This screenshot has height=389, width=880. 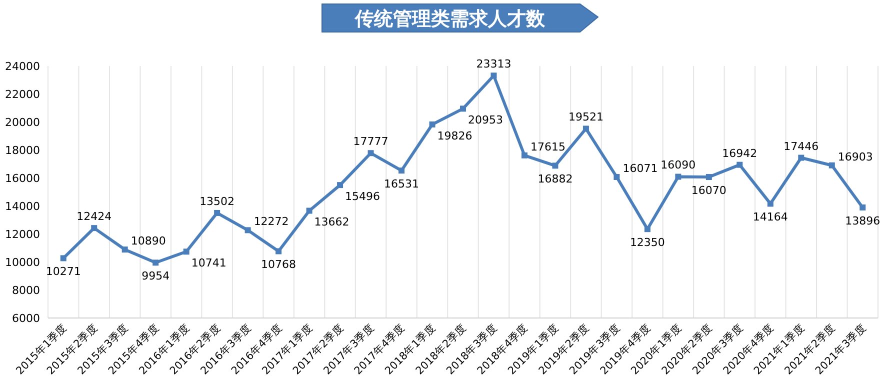 What do you see at coordinates (485, 120) in the screenshot?
I see `data-label: 20953` at bounding box center [485, 120].